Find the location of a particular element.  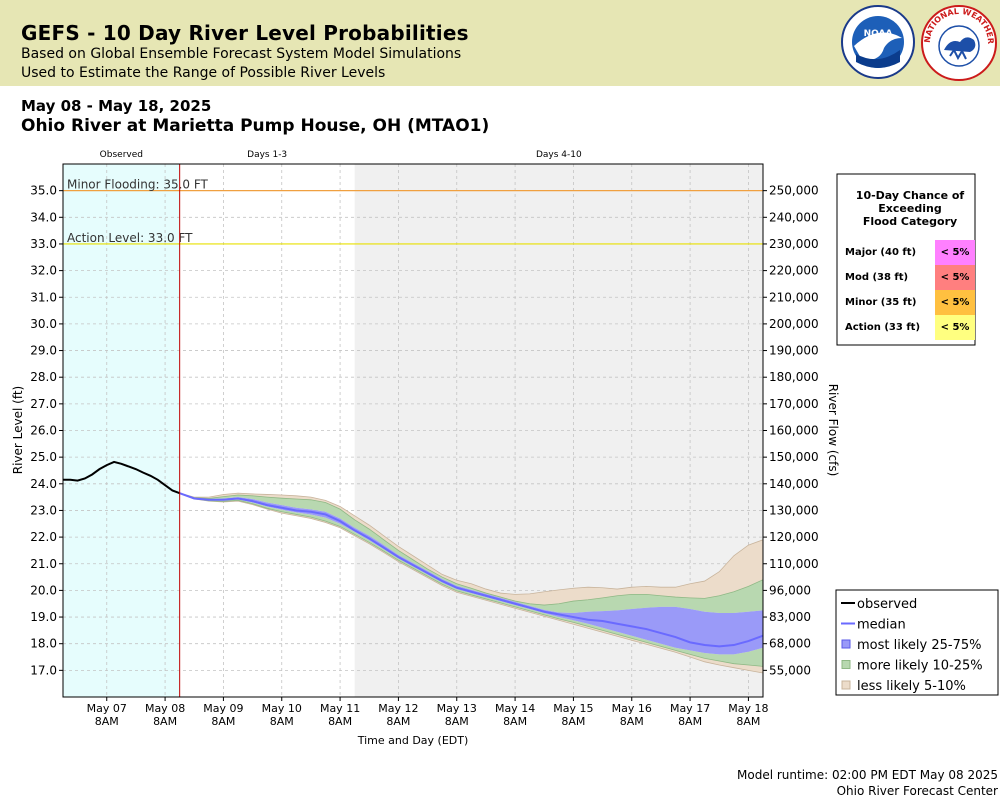

y-tick-label: 25.0 is located at coordinates (43, 457).